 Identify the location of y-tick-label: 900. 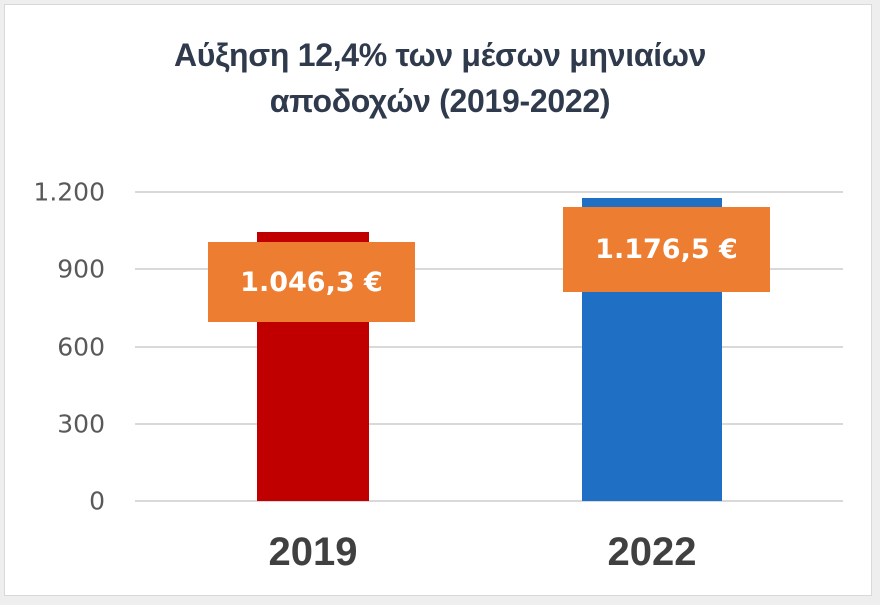
(81, 269).